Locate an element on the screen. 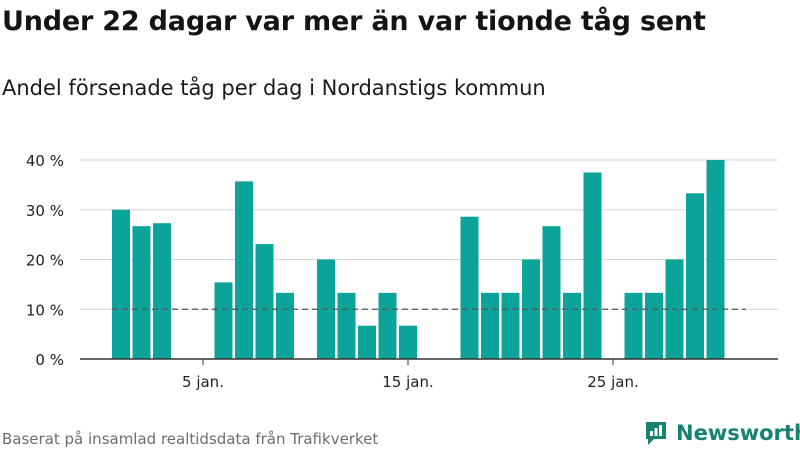 This screenshot has height=450, width=800. y-tick-label: 10 % is located at coordinates (45, 310).